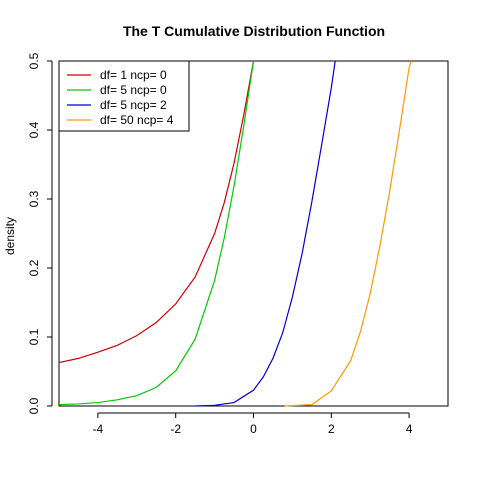 The width and height of the screenshot is (480, 480). What do you see at coordinates (133, 75) in the screenshot?
I see `legend-label-0: df= 1 ncp= 0` at bounding box center [133, 75].